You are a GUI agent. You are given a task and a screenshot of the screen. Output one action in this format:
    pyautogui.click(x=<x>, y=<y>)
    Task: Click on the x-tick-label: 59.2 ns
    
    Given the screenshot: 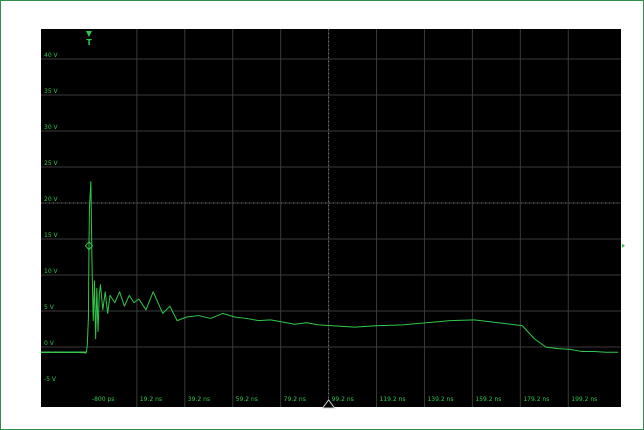 What is the action you would take?
    pyautogui.click(x=247, y=399)
    